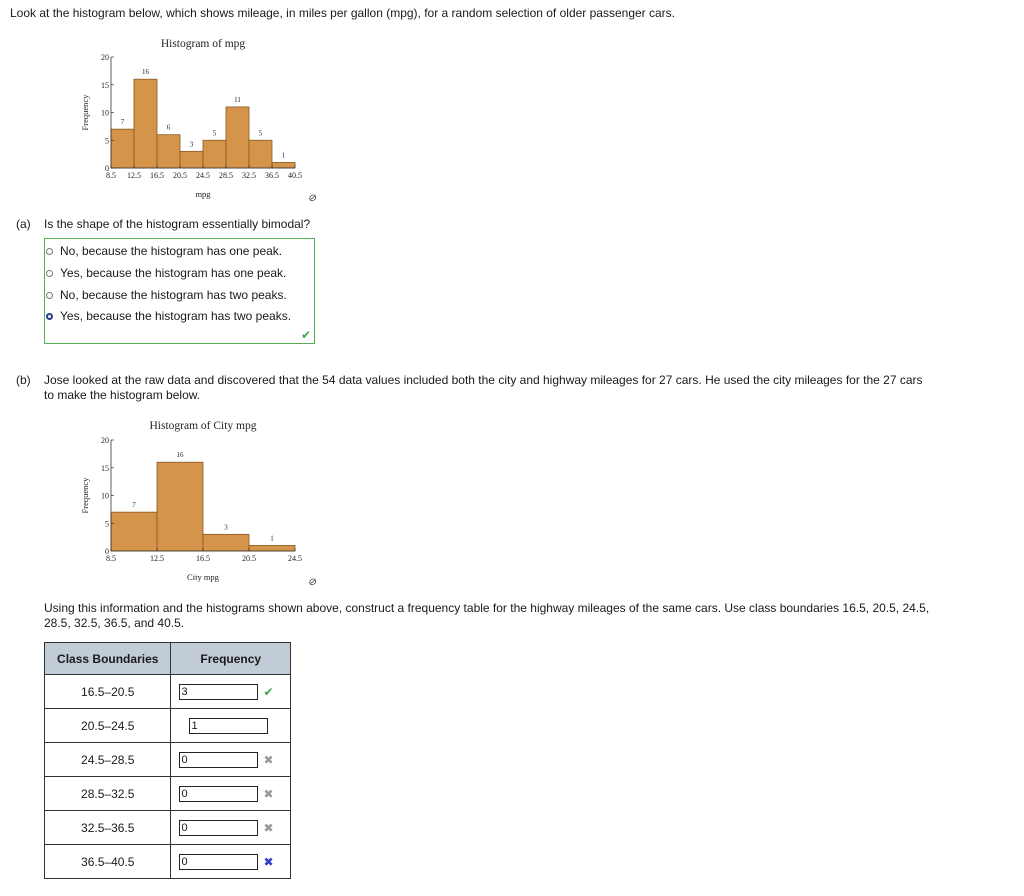 This screenshot has width=1024, height=896. I want to click on part-a-label: (a), so click(23, 224).